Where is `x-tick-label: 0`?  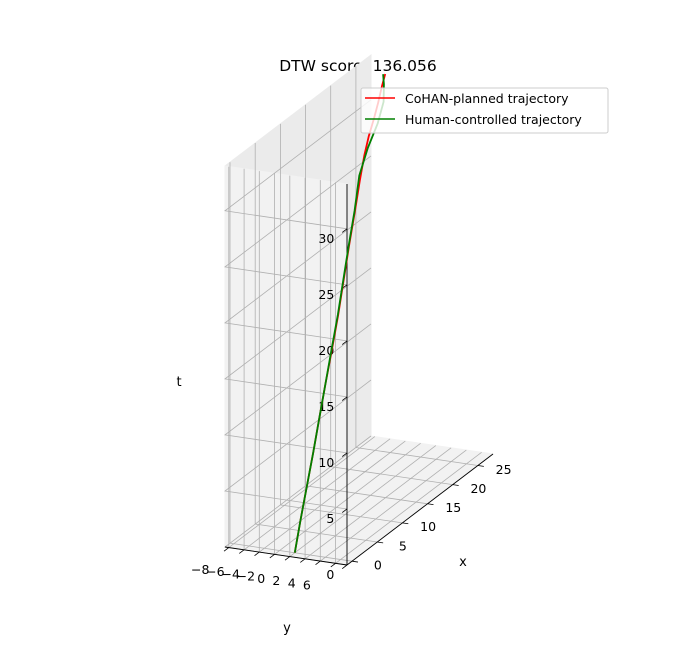
x-tick-label: 0 is located at coordinates (378, 565).